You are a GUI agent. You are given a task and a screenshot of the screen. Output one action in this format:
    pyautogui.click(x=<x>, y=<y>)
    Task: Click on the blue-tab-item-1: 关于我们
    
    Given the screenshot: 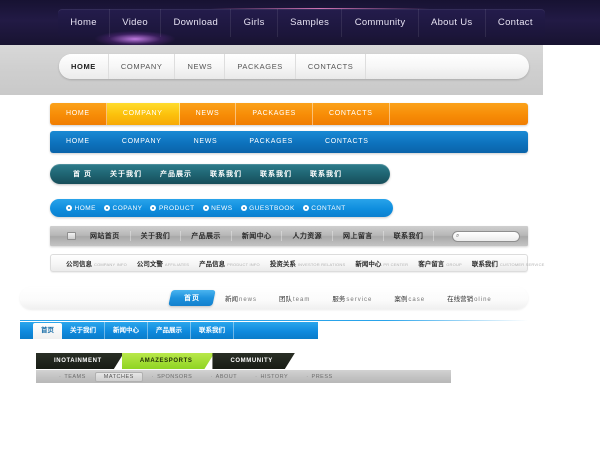 What is the action you would take?
    pyautogui.click(x=83, y=330)
    